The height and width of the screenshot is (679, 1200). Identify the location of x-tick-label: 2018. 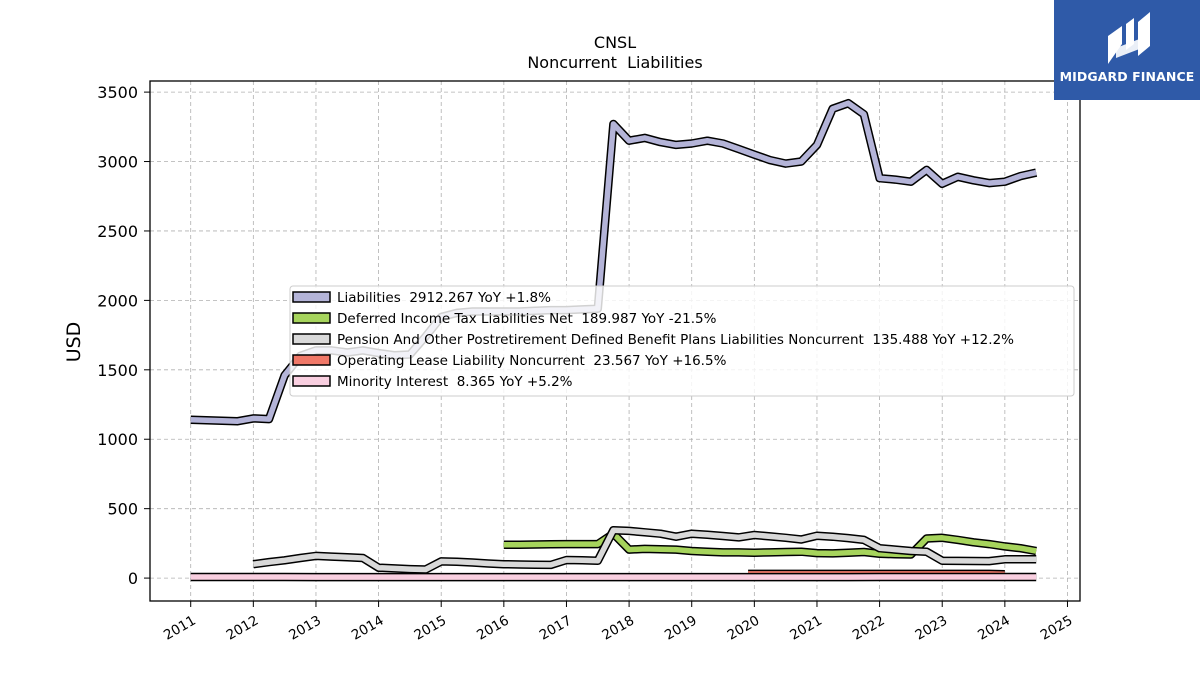
(618, 628).